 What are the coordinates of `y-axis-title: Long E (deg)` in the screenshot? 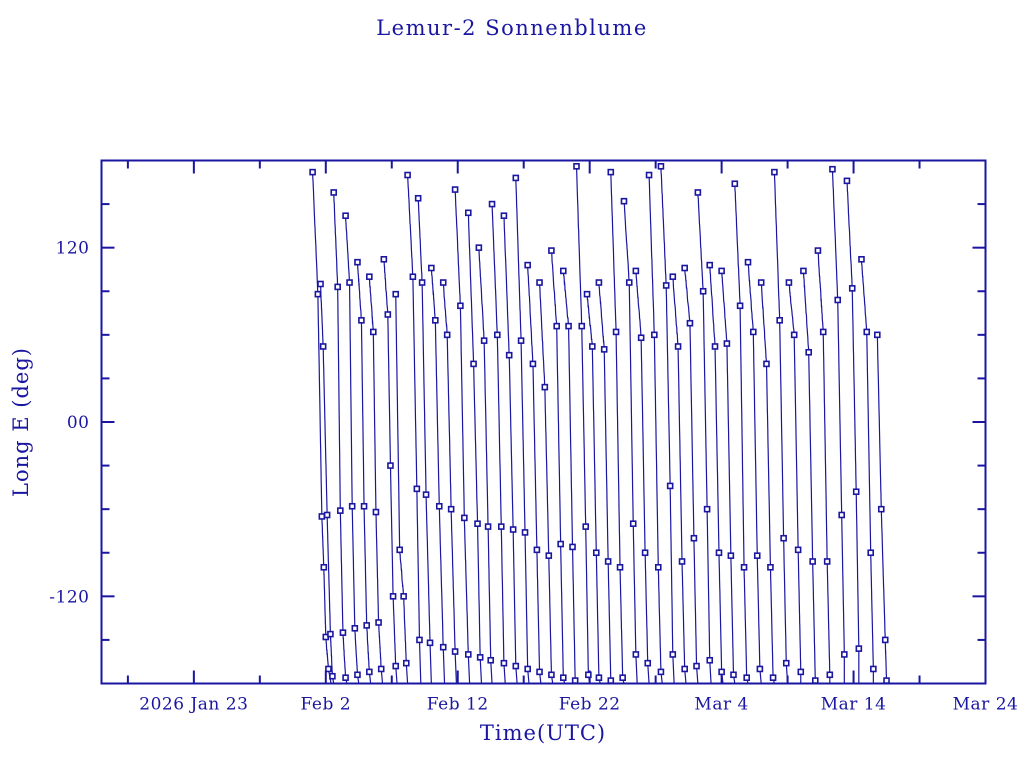 It's located at (21, 422).